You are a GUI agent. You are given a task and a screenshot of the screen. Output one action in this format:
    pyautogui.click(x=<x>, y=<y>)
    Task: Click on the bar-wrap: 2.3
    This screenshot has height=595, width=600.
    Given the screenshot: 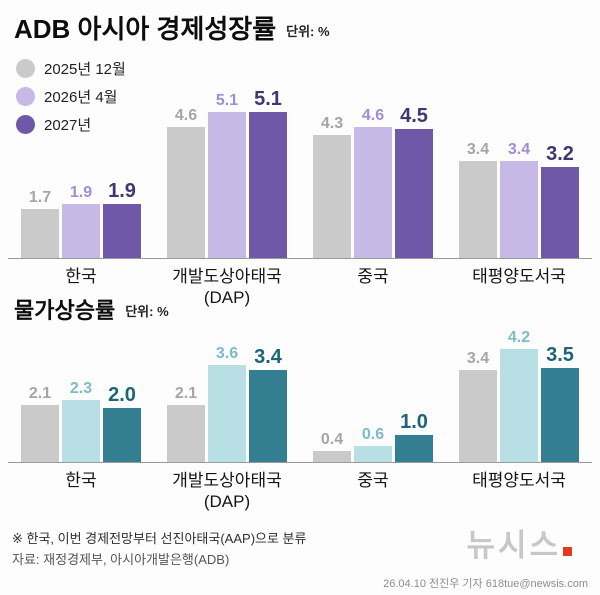 What is the action you would take?
    pyautogui.click(x=81, y=421)
    